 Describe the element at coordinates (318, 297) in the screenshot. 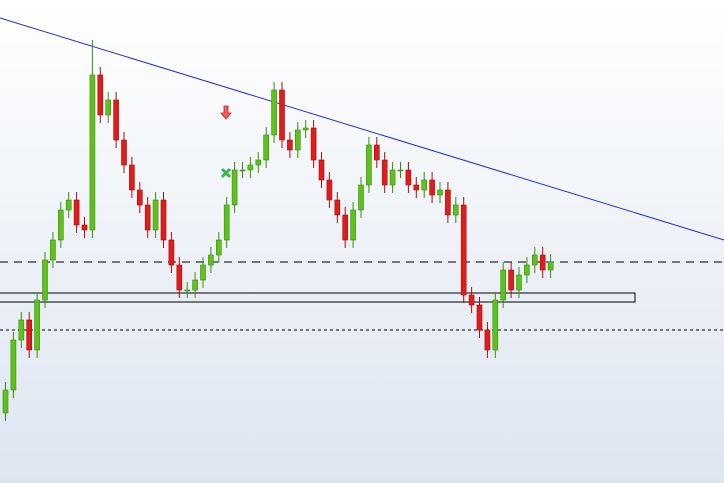

I see `zone` at that location.